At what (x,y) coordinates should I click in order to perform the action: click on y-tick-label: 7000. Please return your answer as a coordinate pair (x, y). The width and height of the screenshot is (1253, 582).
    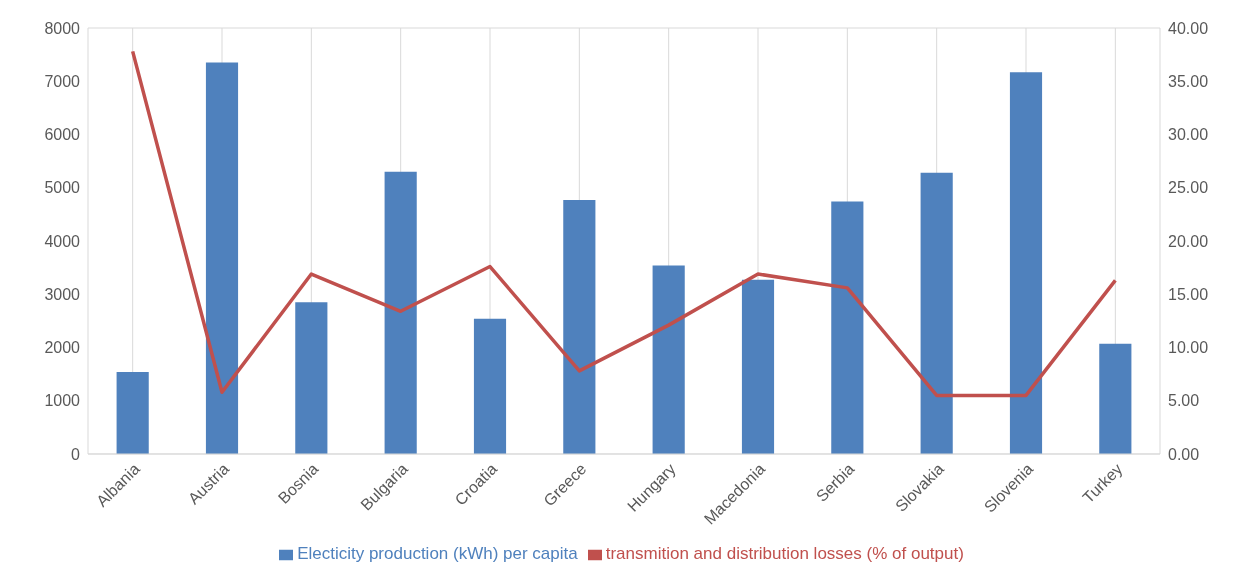
    Looking at the image, I should click on (62, 81).